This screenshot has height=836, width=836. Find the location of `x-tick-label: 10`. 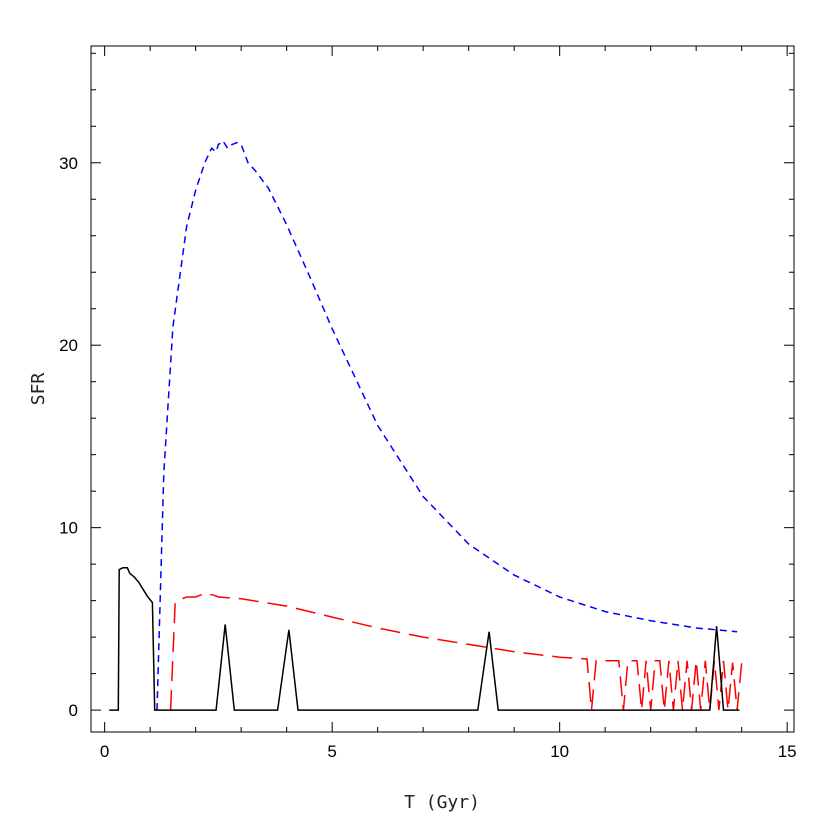

x-tick-label: 10 is located at coordinates (559, 751).